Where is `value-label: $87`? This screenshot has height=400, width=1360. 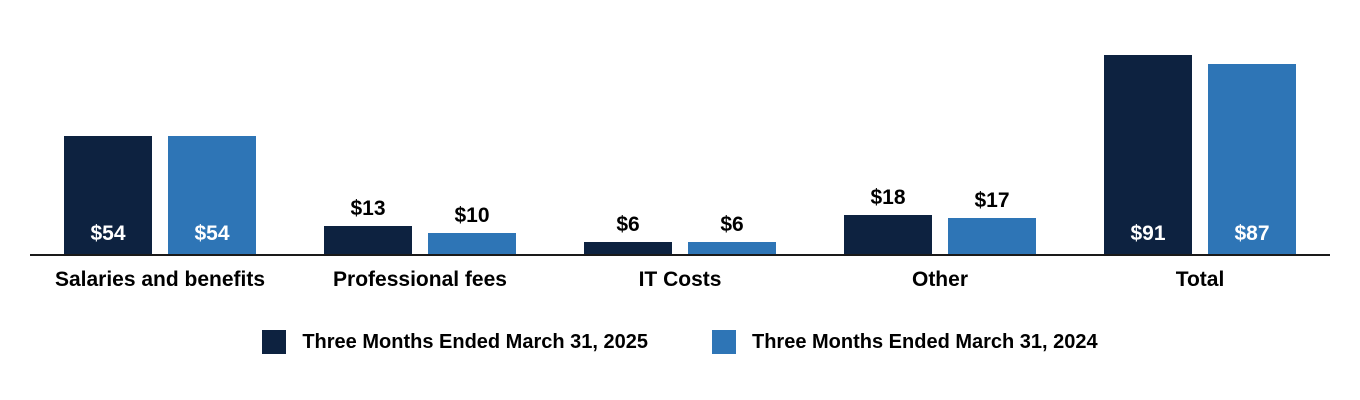 value-label: $87 is located at coordinates (1252, 233).